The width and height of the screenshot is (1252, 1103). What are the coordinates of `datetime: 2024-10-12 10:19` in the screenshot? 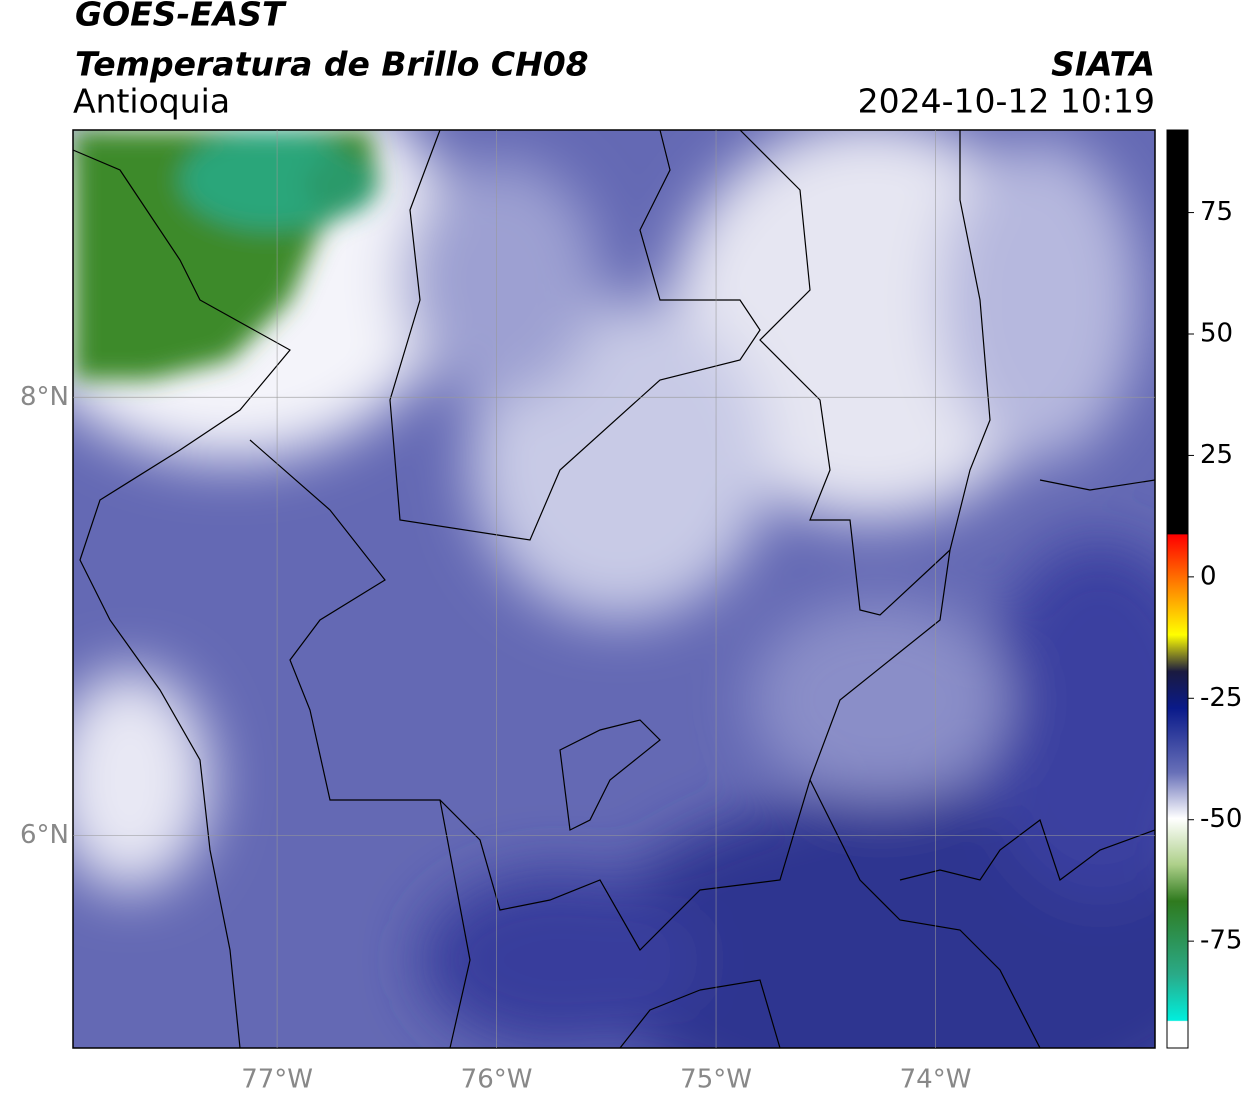 It's located at (1006, 101).